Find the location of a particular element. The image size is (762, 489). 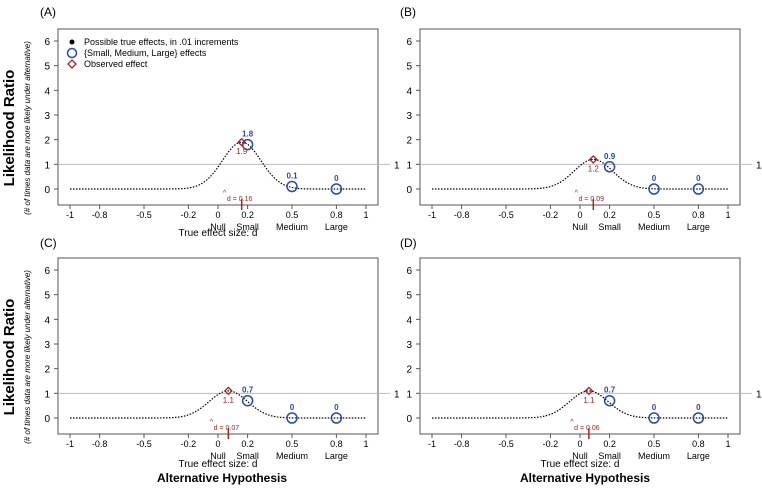

y-tick-label: 1 is located at coordinates (47, 165).